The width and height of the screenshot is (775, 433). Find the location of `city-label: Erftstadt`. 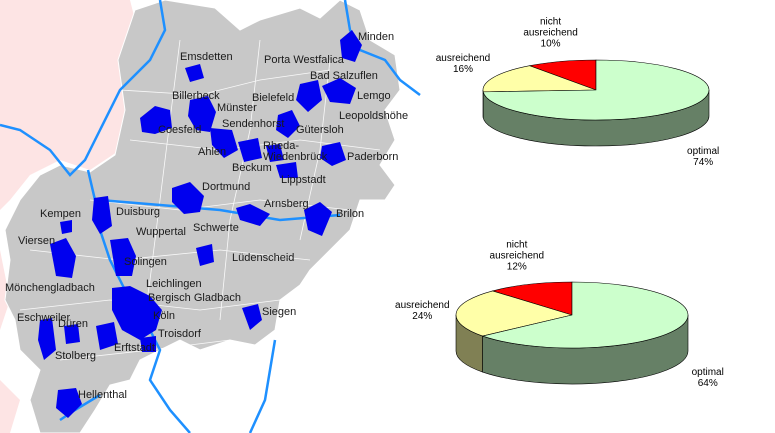

city-label: Erftstadt is located at coordinates (134, 348).